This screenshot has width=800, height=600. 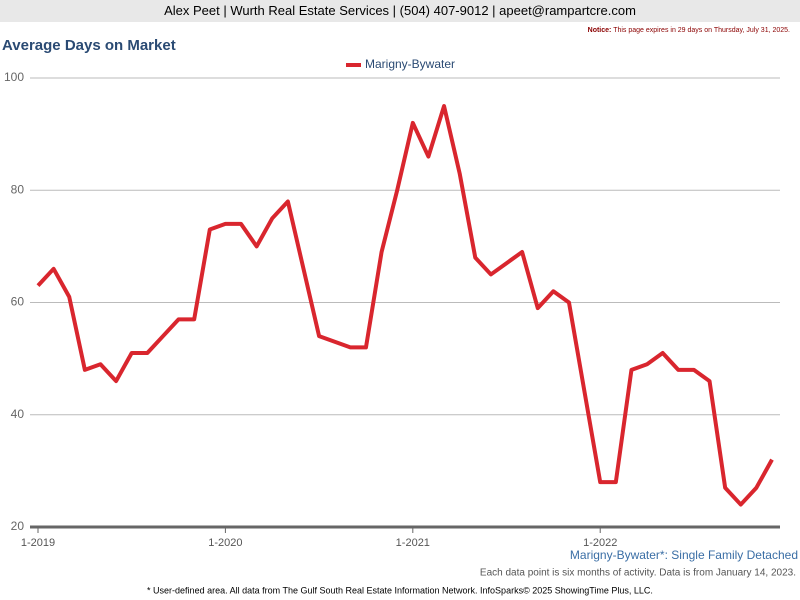 What do you see at coordinates (89, 45) in the screenshot?
I see `chart-title: Average Days on Market` at bounding box center [89, 45].